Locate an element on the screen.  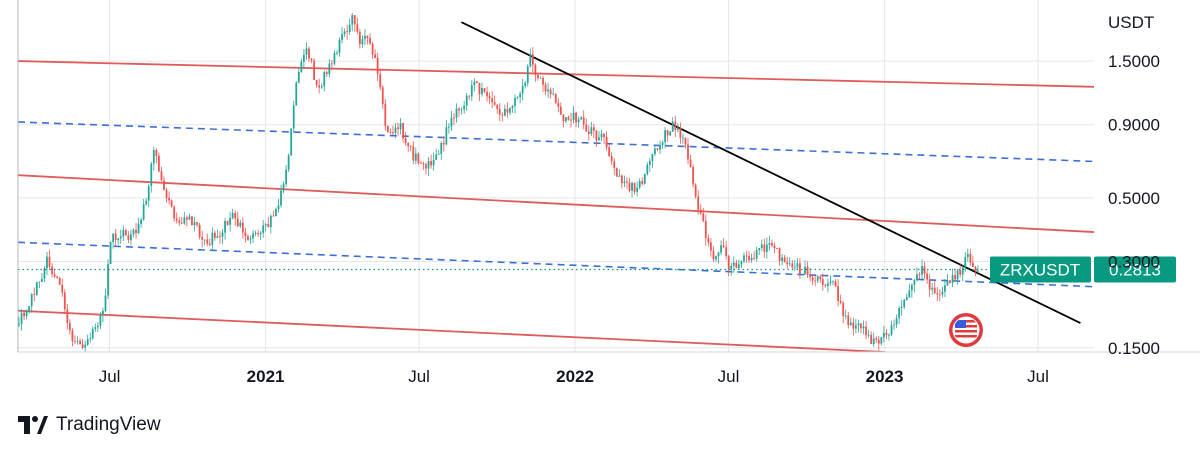
brand-footer: TradingView is located at coordinates (89, 425).